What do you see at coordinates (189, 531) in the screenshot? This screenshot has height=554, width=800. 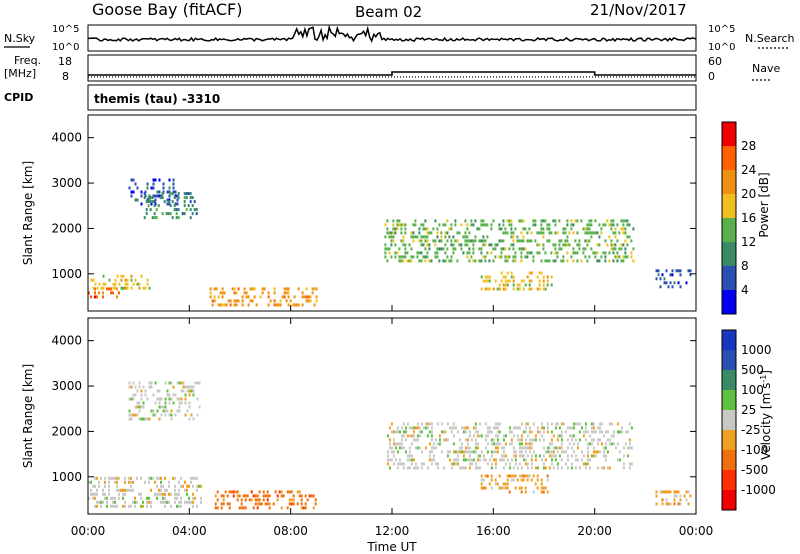 I see `x-tick-label: 04:00` at bounding box center [189, 531].